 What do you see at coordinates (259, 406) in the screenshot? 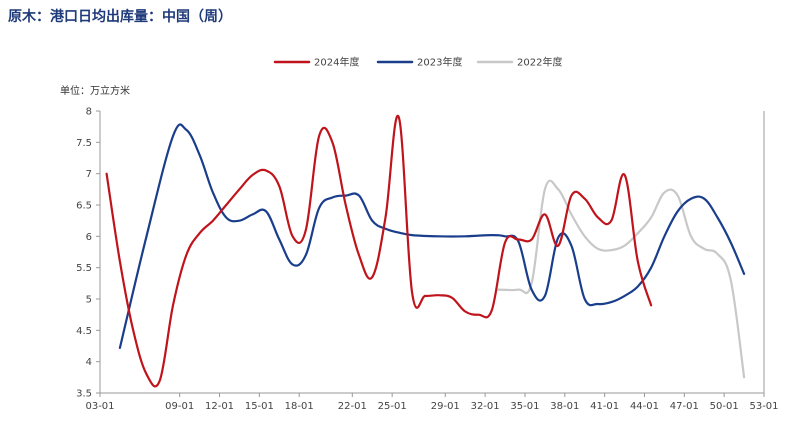
I see `x-tick-label: 15-01` at bounding box center [259, 406].